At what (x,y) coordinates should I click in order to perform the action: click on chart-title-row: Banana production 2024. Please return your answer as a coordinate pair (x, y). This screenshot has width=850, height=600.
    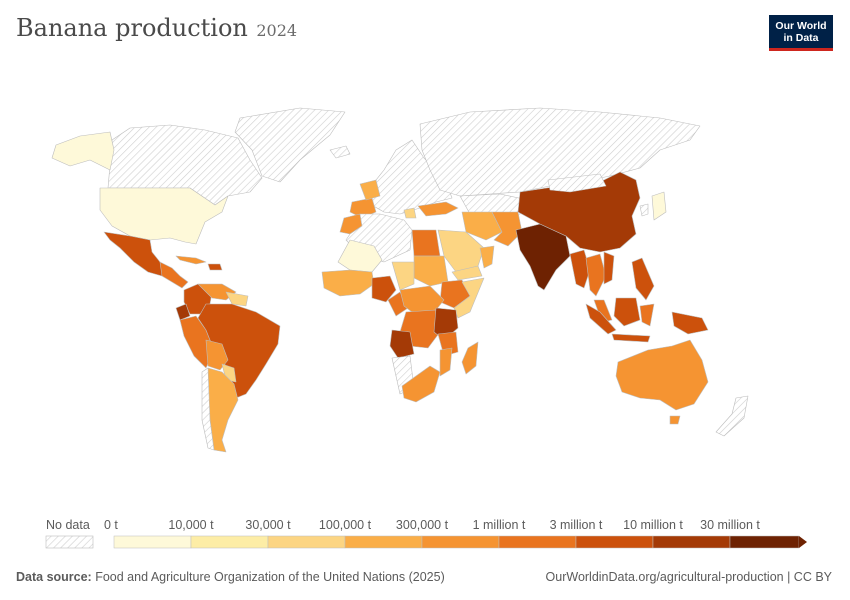
    Looking at the image, I should click on (156, 28).